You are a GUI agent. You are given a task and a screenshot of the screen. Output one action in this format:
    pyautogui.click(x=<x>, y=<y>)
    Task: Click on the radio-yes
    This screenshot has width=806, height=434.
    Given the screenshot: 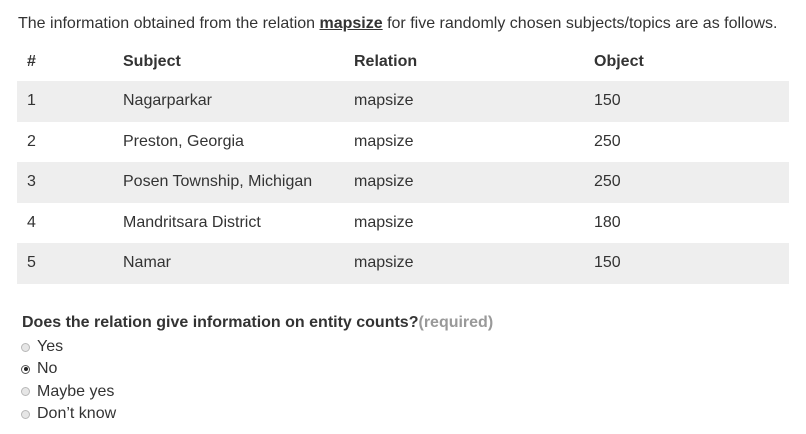 What is the action you would take?
    pyautogui.click(x=25, y=347)
    